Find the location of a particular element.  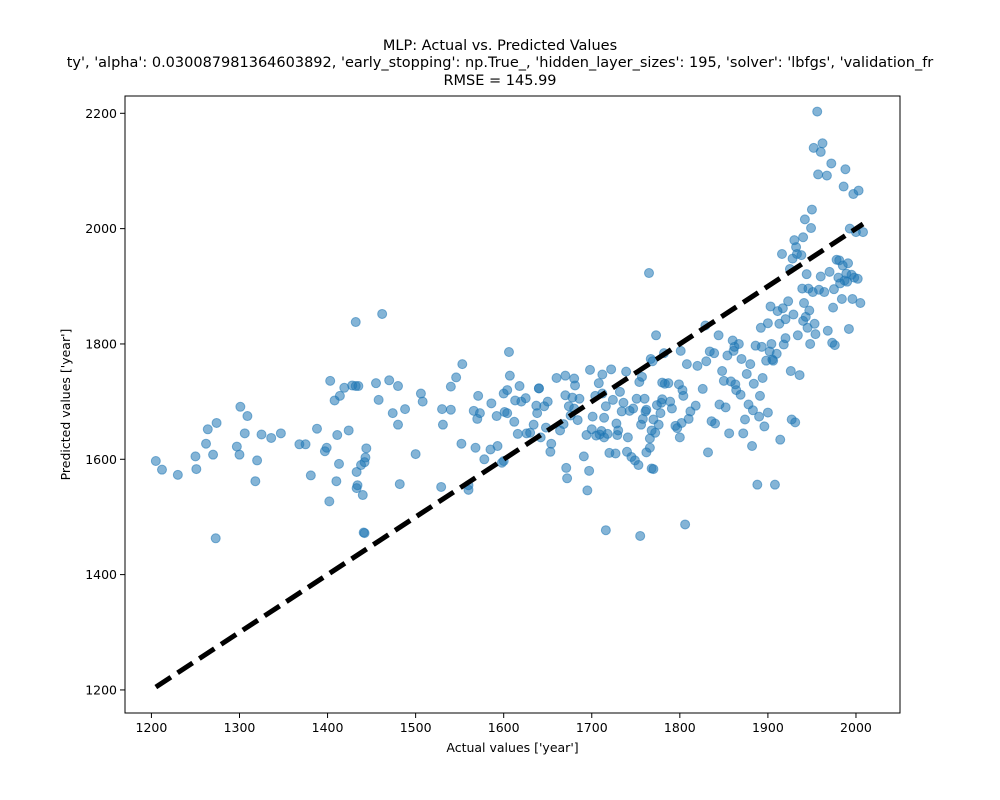

x-tick-label: 2000 is located at coordinates (856, 727).